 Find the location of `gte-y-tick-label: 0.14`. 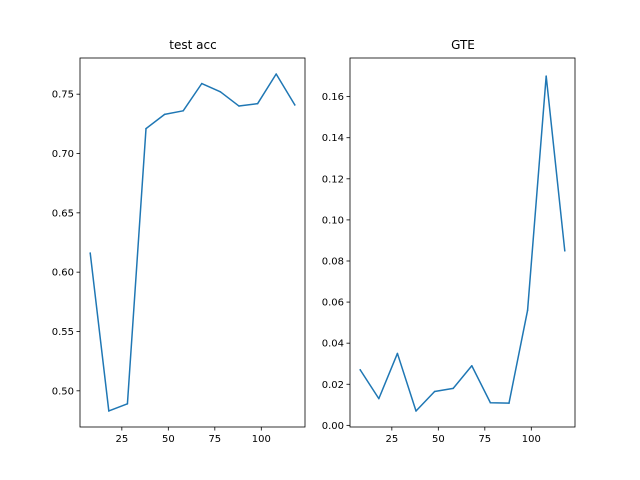

gte-y-tick-label: 0.14 is located at coordinates (333, 138).